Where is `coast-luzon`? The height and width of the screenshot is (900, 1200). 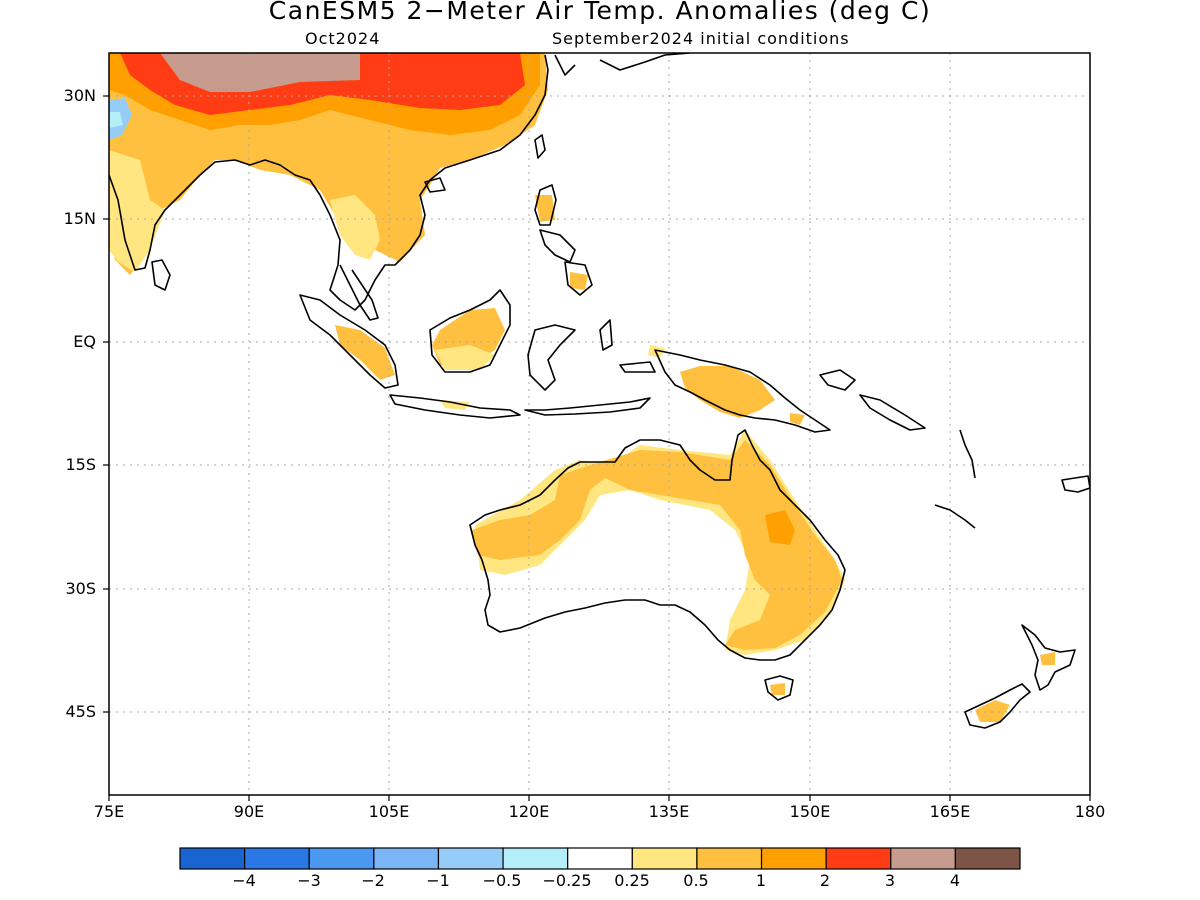
coast-luzon is located at coordinates (545, 205).